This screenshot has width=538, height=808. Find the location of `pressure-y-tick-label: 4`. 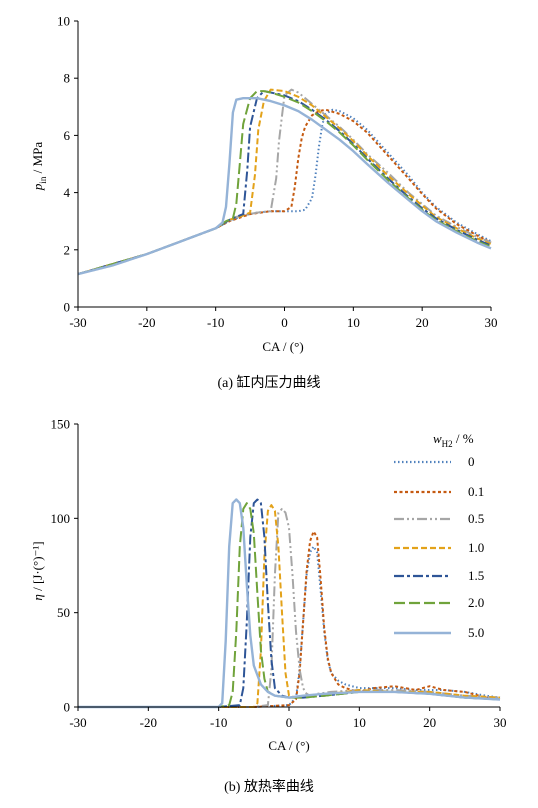

pressure-y-tick-label: 4 is located at coordinates (67, 192).